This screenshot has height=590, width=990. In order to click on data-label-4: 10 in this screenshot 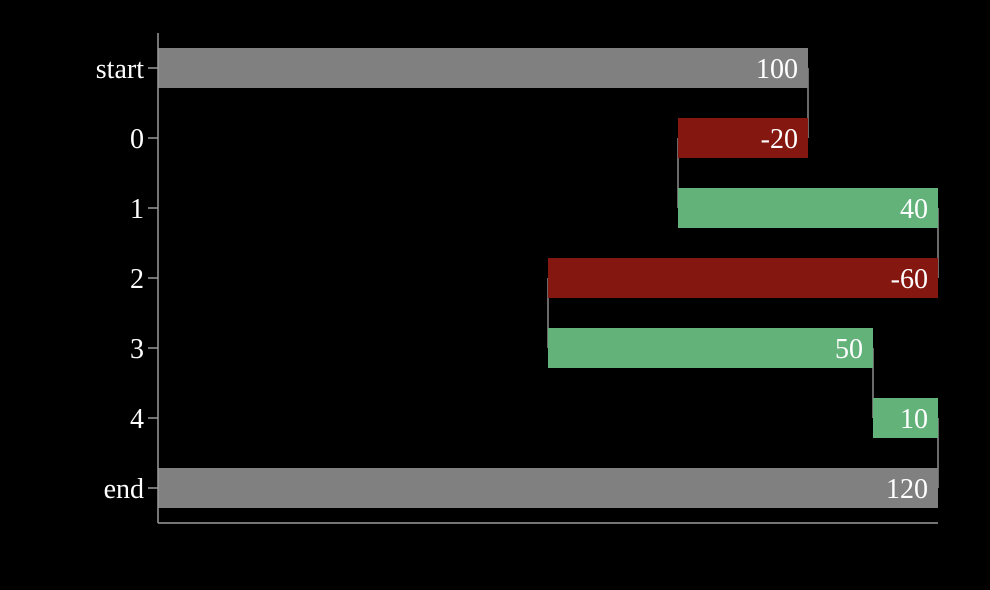, I will do `click(914, 419)`.